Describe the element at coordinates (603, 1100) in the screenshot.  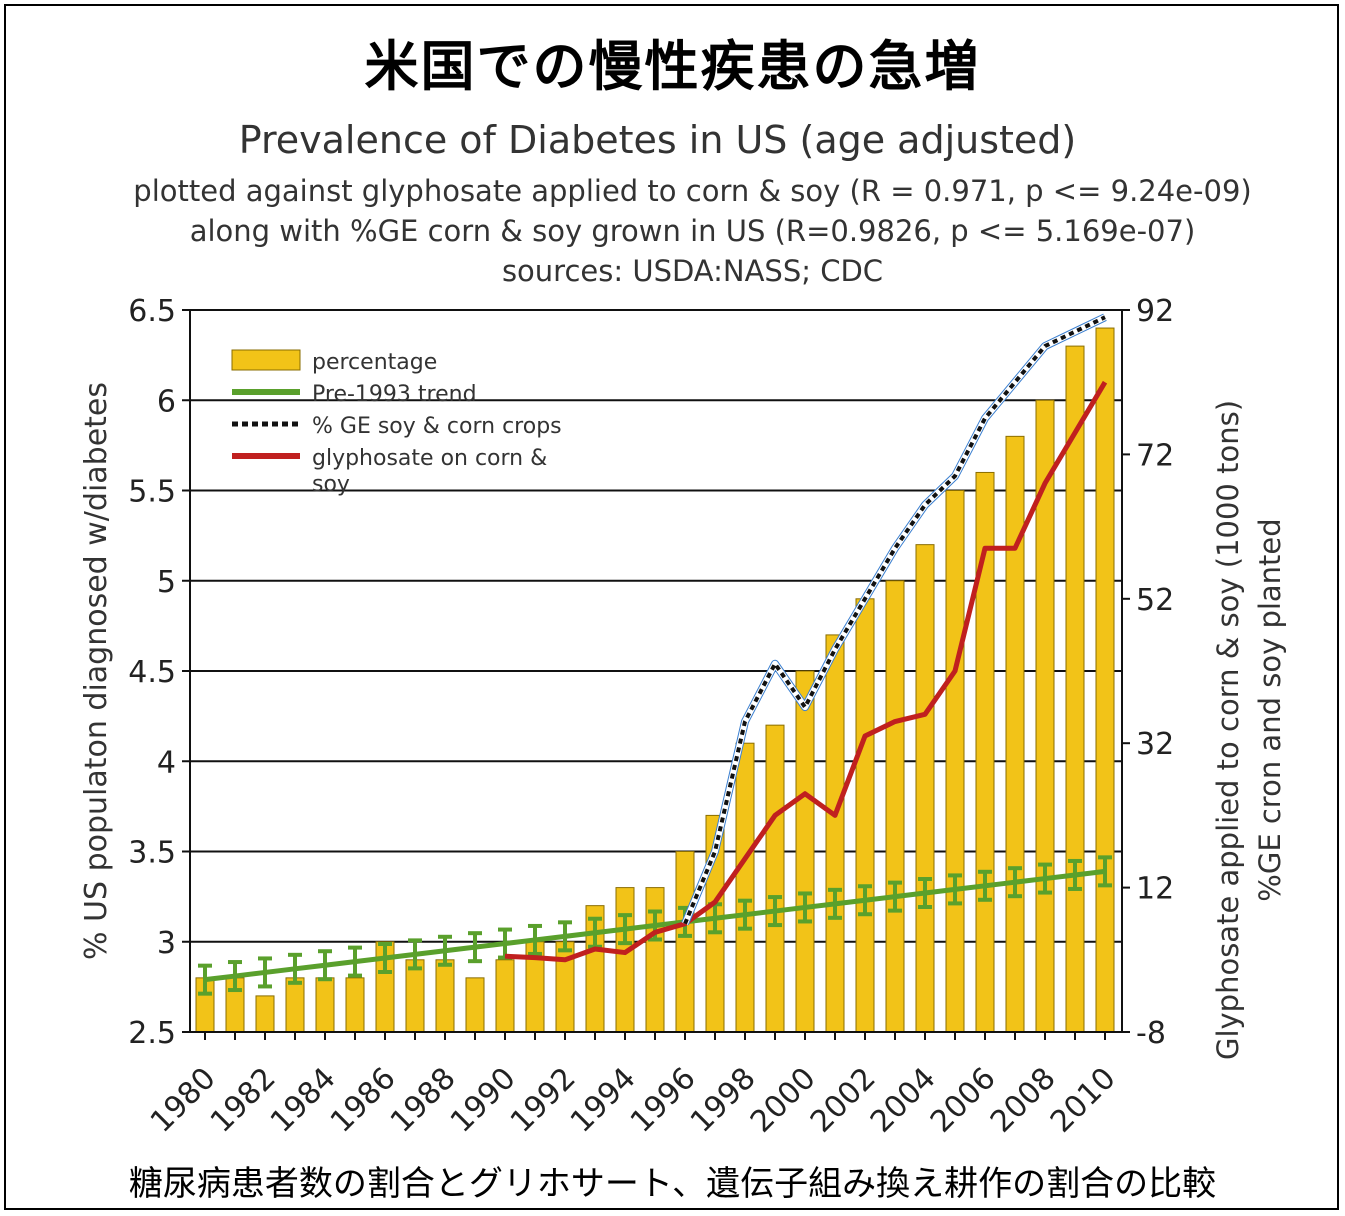
I see `x-tick-label: 1994` at that location.